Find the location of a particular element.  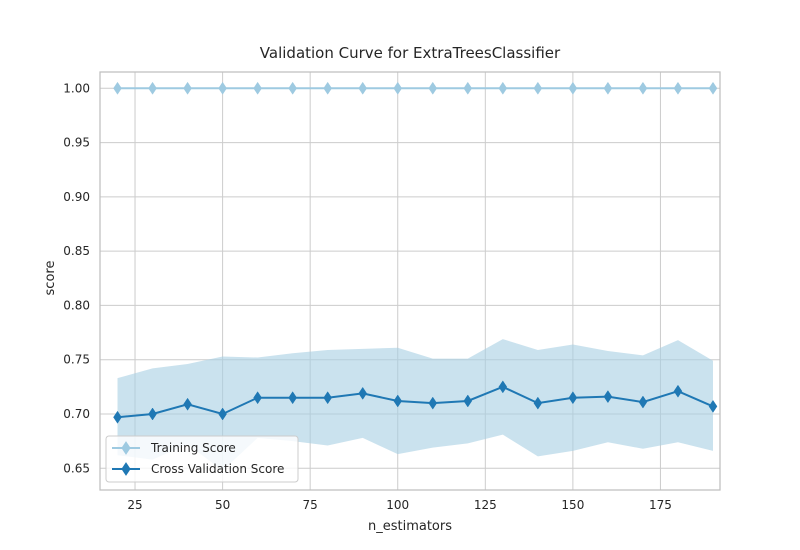

y-tick-label: 0.95 is located at coordinates (76, 143).